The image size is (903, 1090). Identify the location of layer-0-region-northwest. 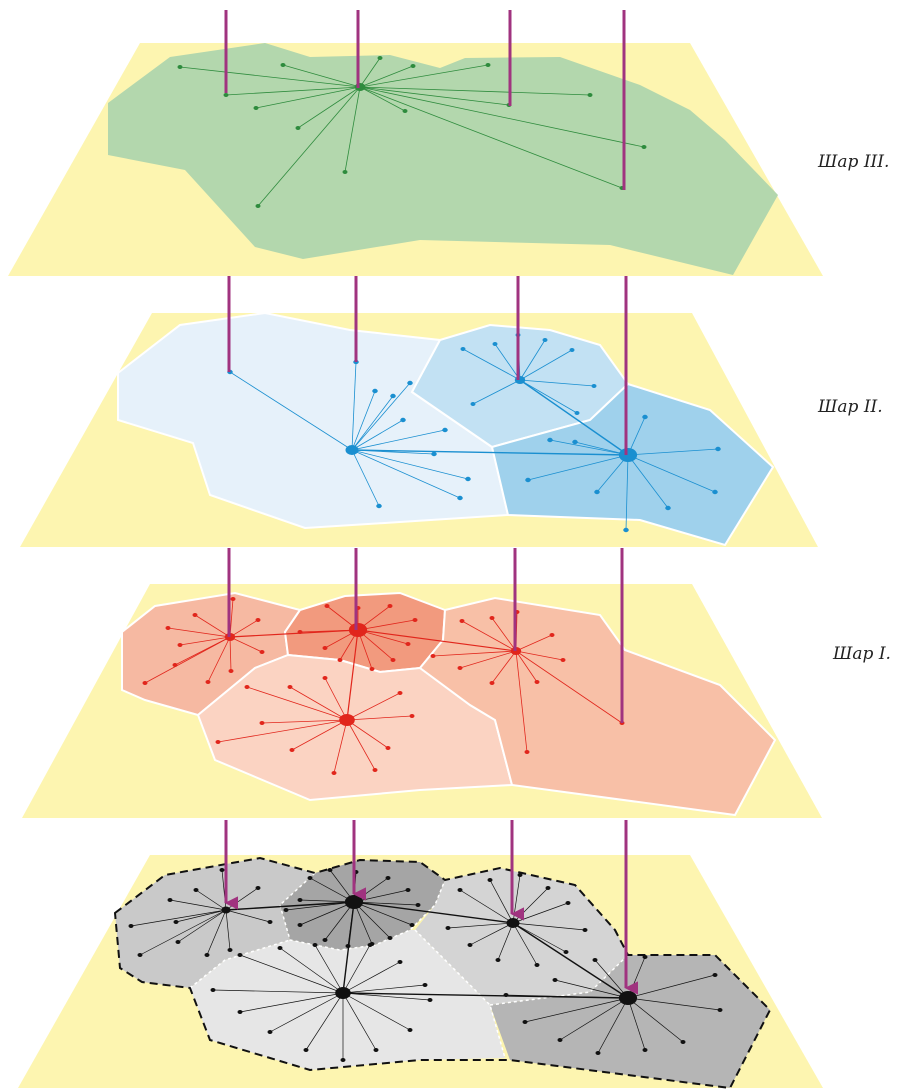
(215, 923).